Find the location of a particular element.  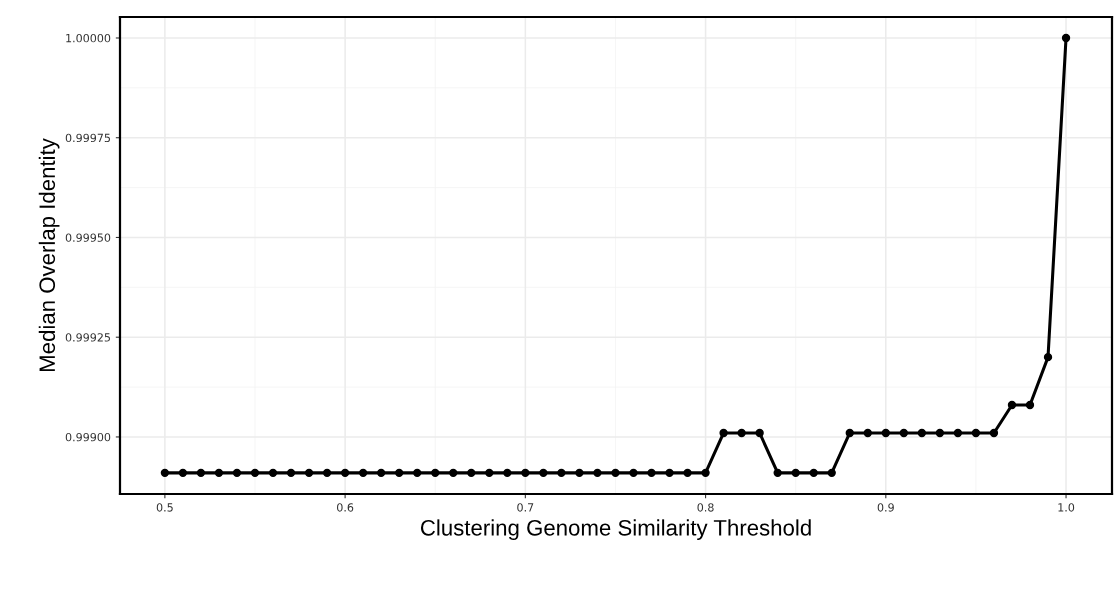

y-tick-label: 0.99950 is located at coordinates (88, 237).